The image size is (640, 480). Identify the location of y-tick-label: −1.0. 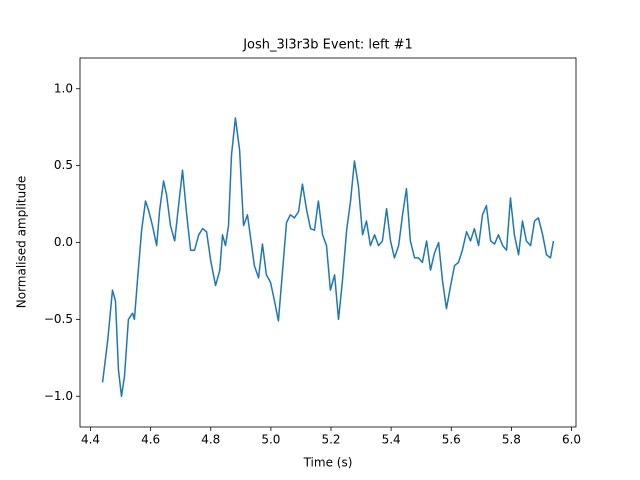
(58, 396).